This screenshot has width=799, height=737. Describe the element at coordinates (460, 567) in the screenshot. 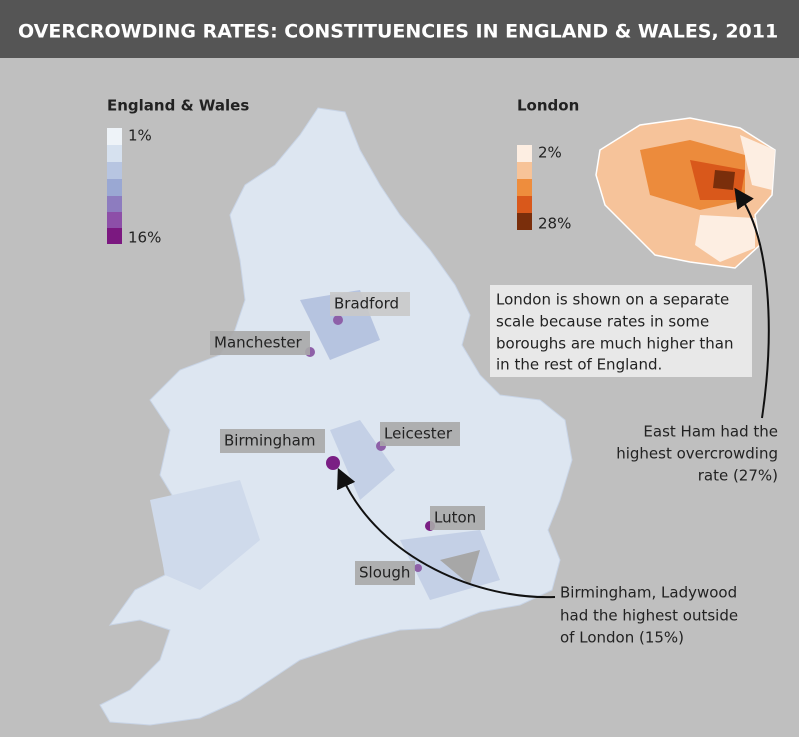

I see `london-gap` at that location.